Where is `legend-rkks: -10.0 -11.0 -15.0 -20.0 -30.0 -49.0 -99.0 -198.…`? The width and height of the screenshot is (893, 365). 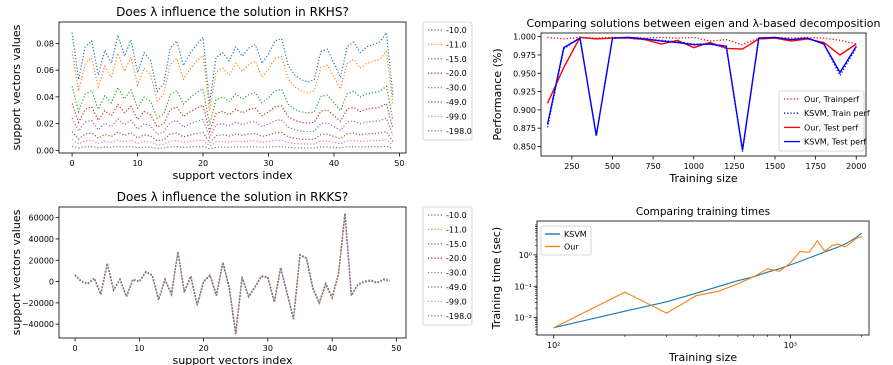 legend-rkks: -10.0 -11.0 -15.0 -20.0 -30.0 -49.0 -99.0 -198.… is located at coordinates (447, 266).